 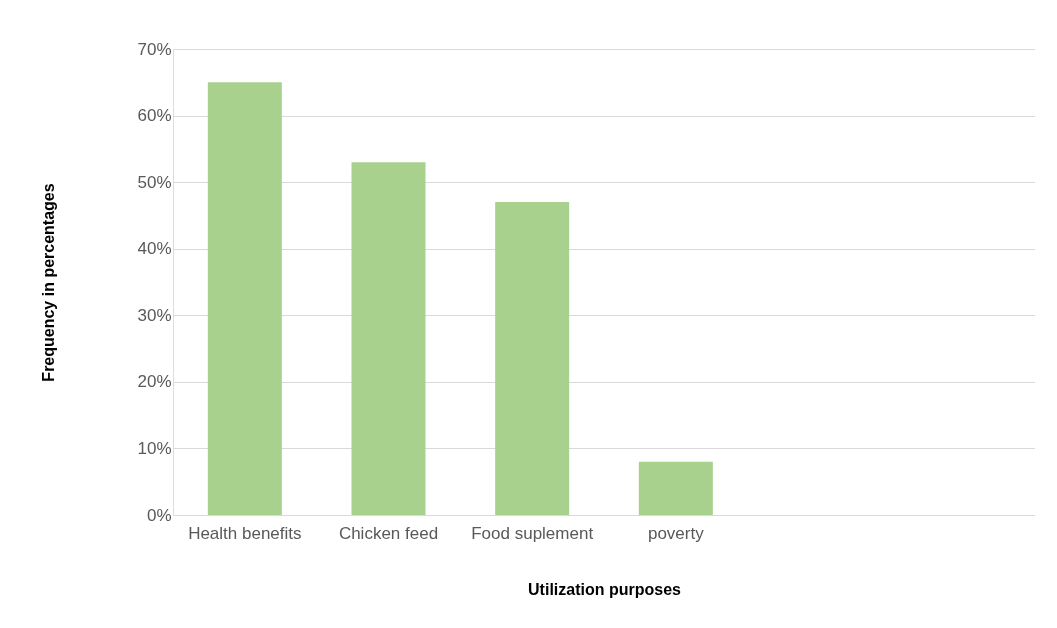 What do you see at coordinates (49, 282) in the screenshot?
I see `y-axis-title: Frequency in percentages` at bounding box center [49, 282].